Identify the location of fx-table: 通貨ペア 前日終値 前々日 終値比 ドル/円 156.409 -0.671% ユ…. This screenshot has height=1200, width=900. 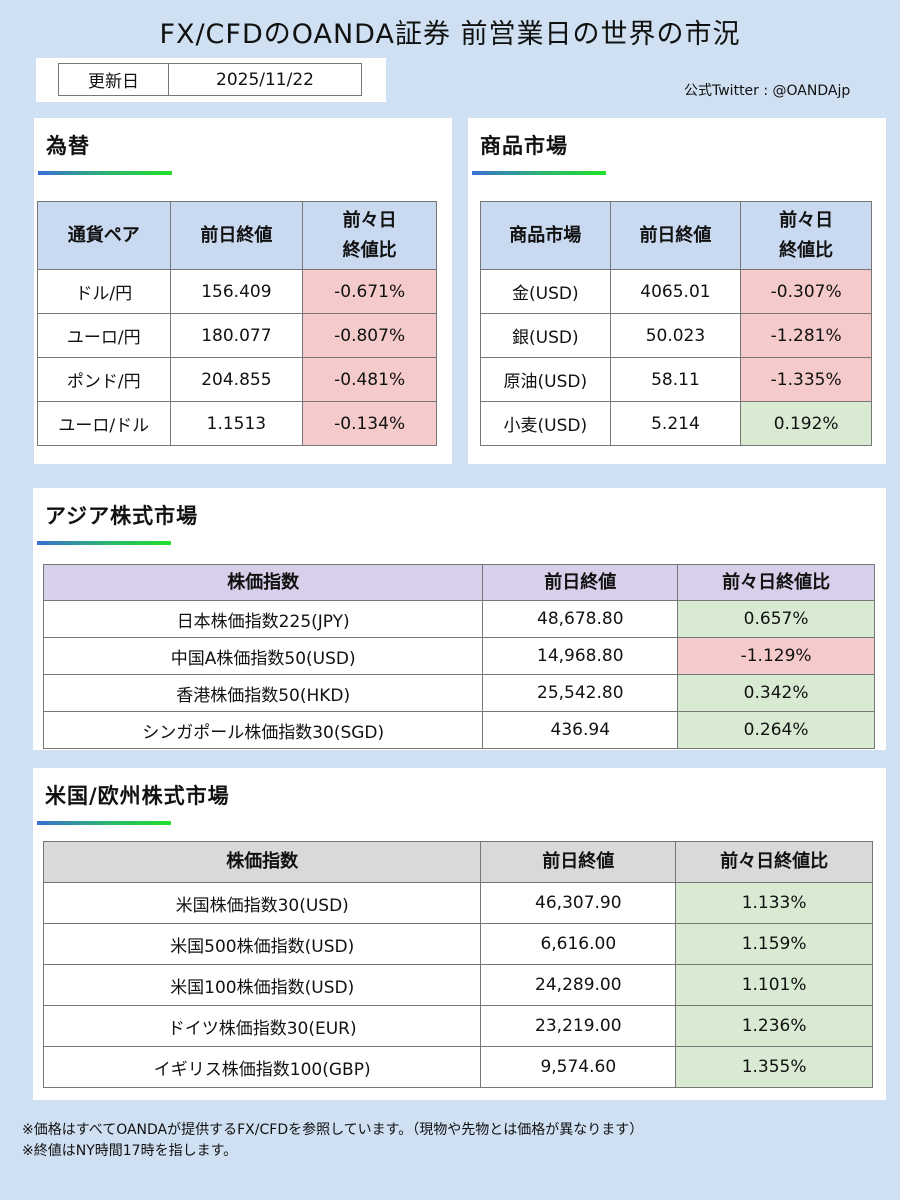
(237, 323).